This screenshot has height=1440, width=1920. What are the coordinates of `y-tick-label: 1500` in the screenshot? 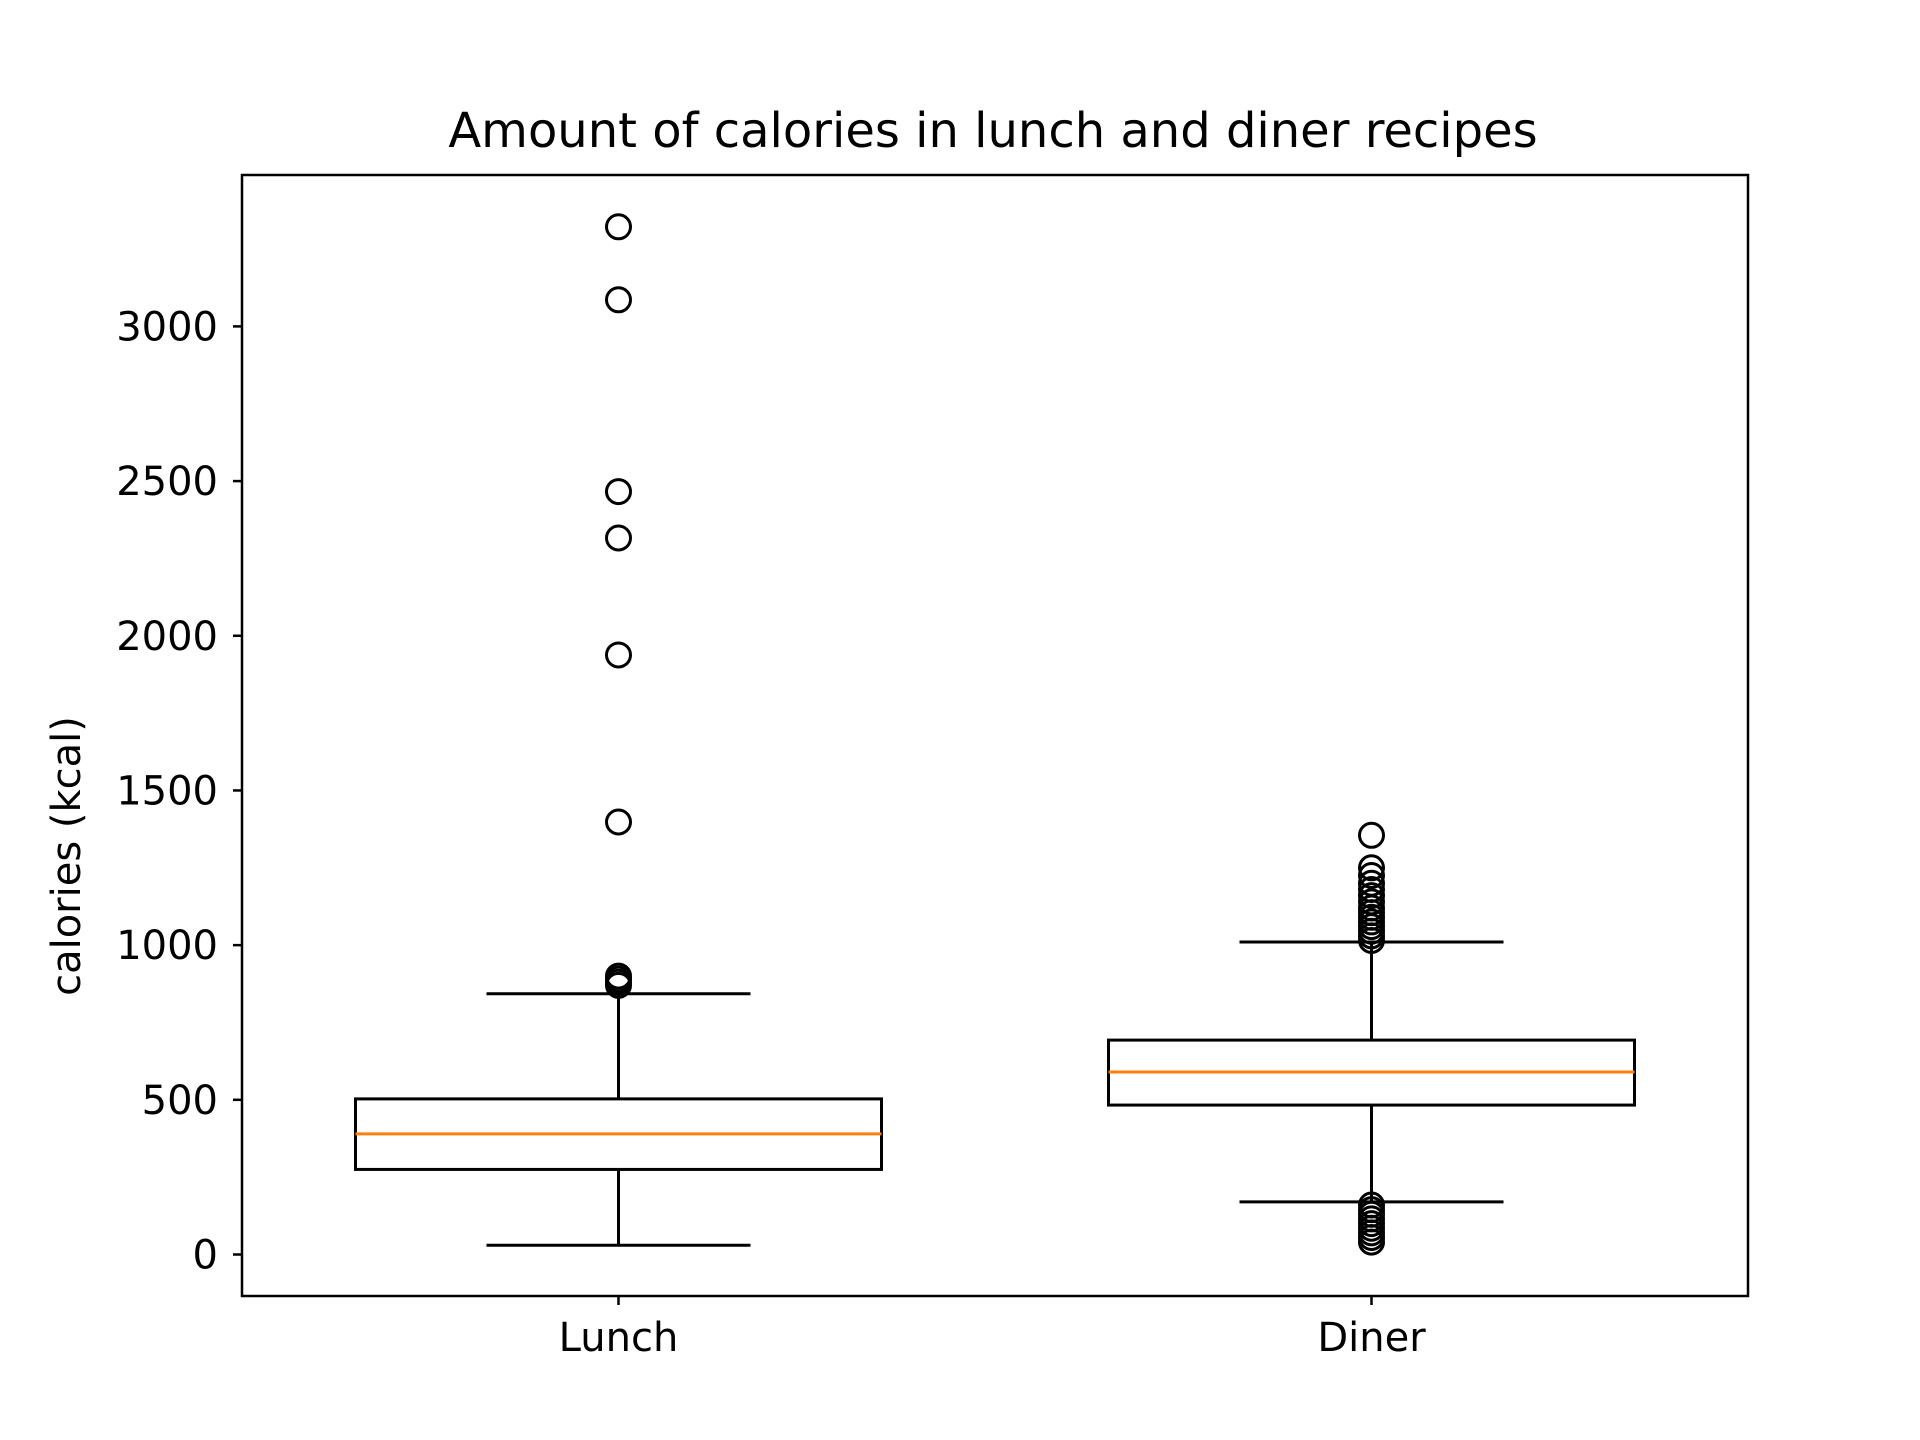 It's located at (167, 791).